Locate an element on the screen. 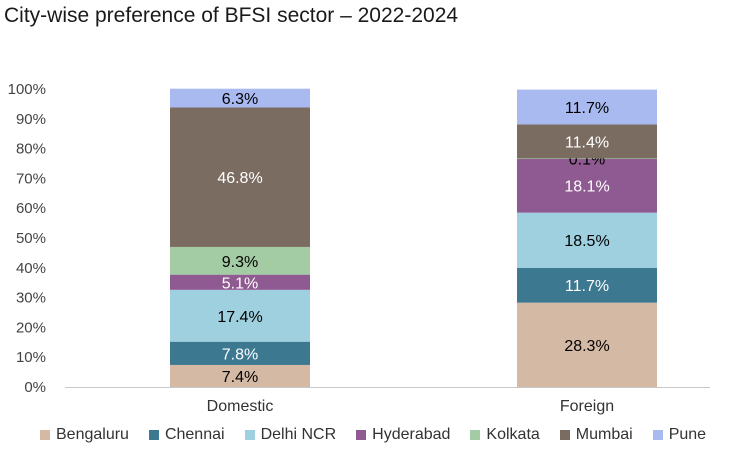 This screenshot has width=744, height=451. x-category-label: Domestic is located at coordinates (240, 406).